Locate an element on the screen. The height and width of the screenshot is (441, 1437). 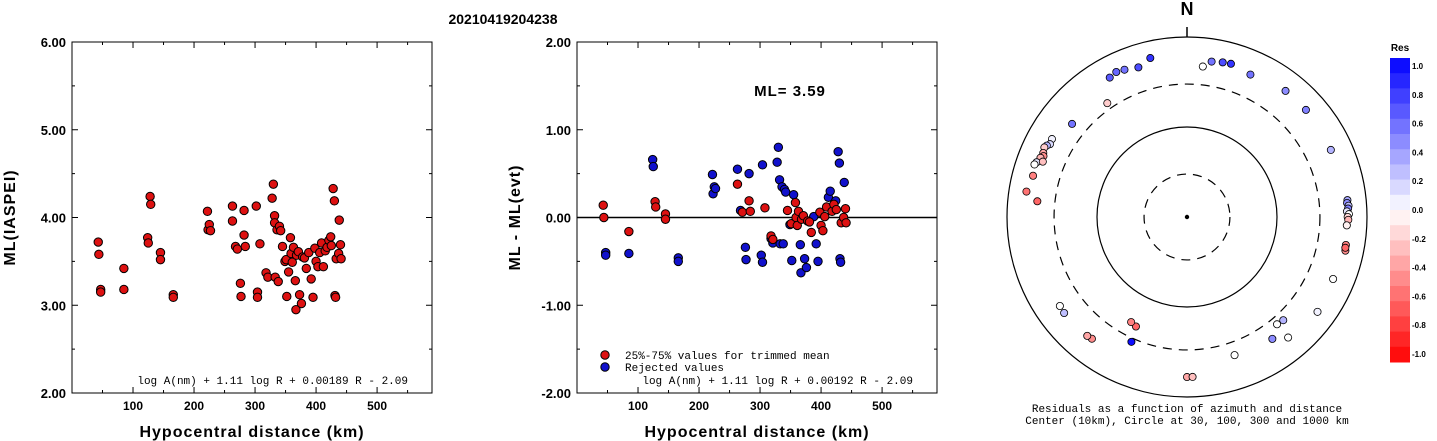
colorbar-tick-label: 0.4 is located at coordinates (1418, 152).